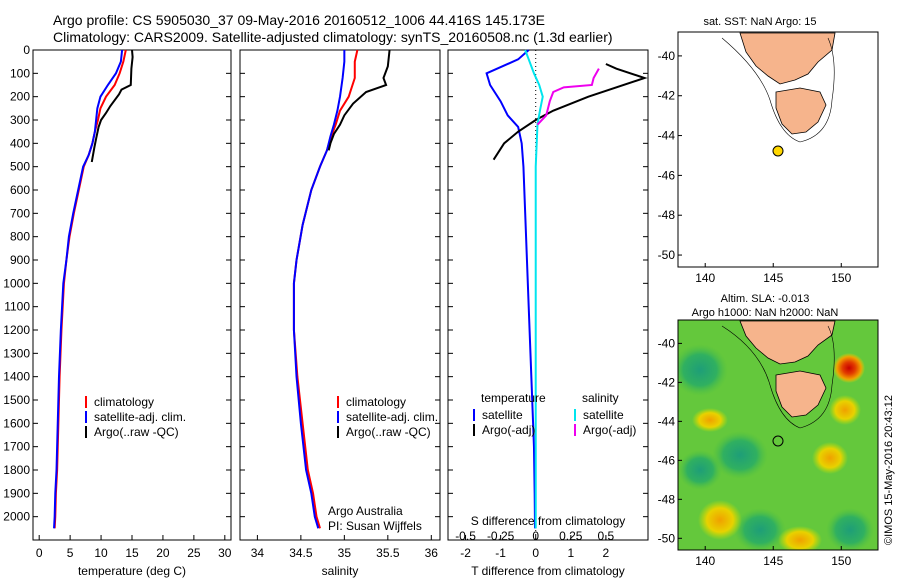 The height and width of the screenshot is (580, 900). What do you see at coordinates (548, 571) in the screenshot?
I see `t-difference-xlabel: T difference from climatology` at bounding box center [548, 571].